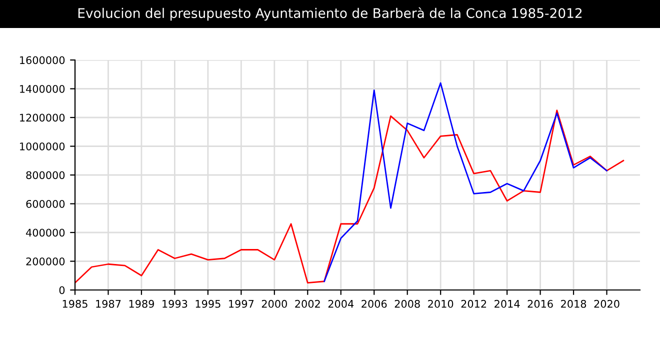  Describe the element at coordinates (274, 304) in the screenshot. I see `x-tick-label: 2000` at that location.